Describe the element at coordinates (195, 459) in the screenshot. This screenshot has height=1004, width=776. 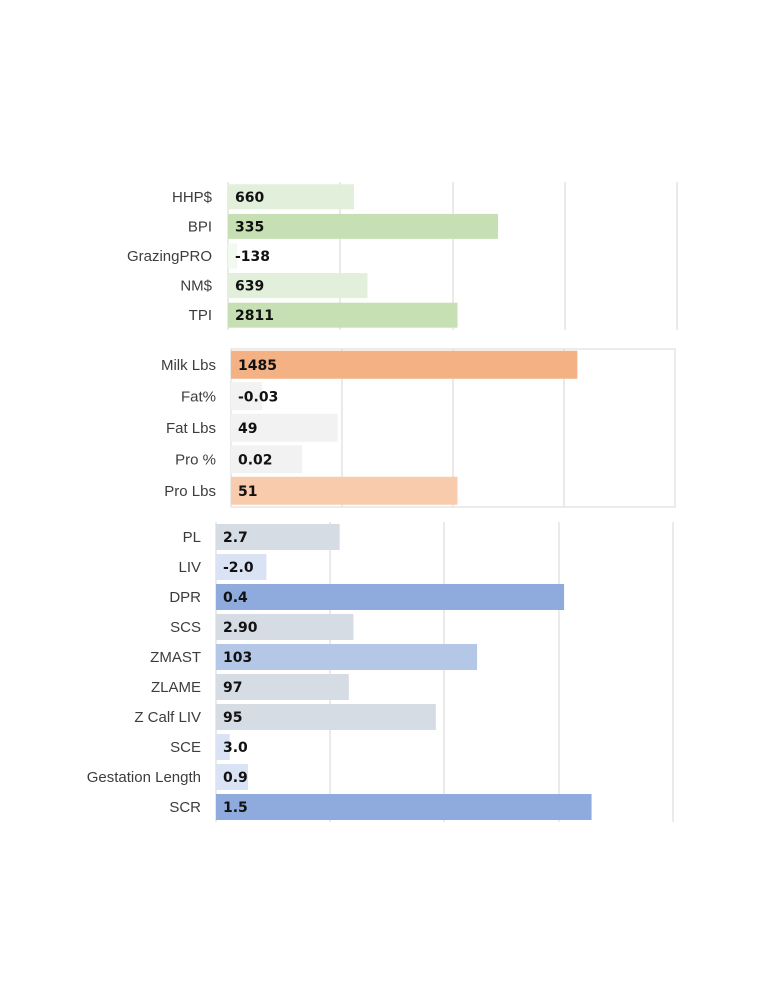
I see `category-label: Pro %` at that location.